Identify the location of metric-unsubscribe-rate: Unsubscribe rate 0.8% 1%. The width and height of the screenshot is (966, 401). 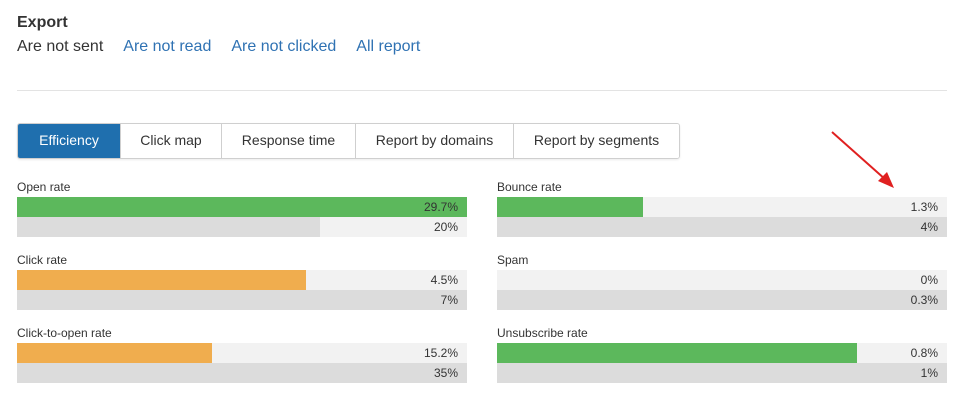
(722, 354).